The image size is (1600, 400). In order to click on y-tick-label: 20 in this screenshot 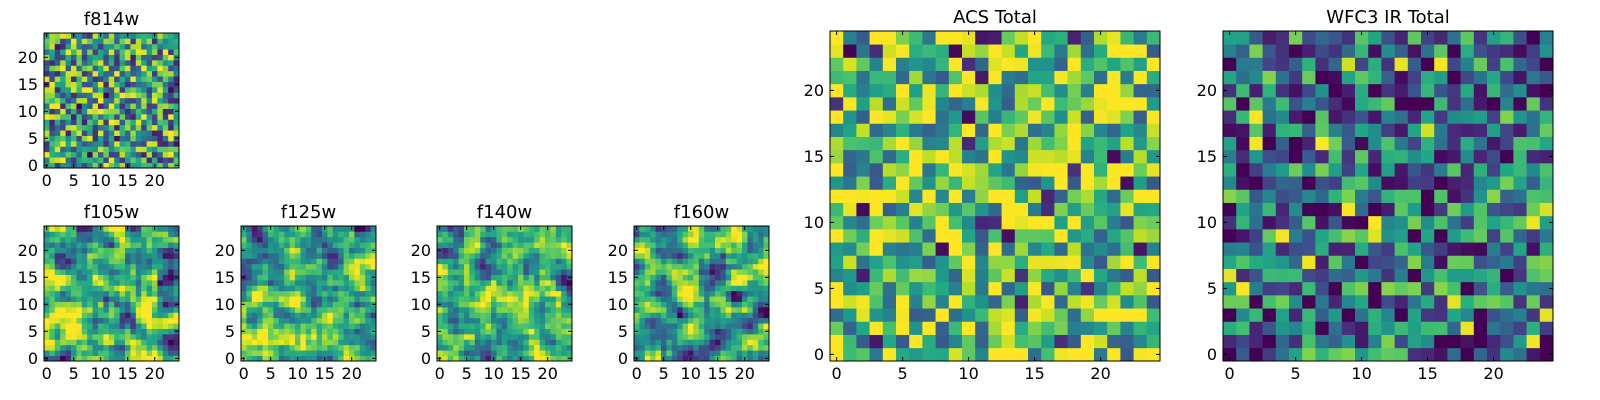, I will do `click(1207, 90)`.